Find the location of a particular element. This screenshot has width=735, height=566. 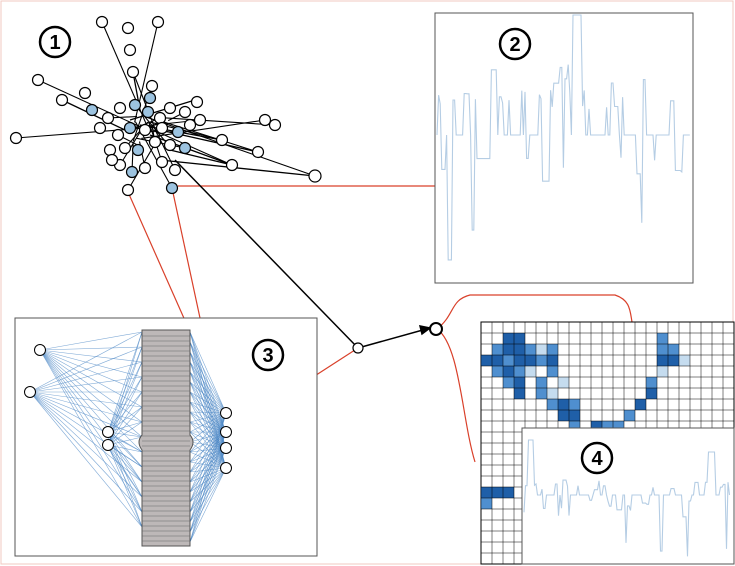

central-bar-stack is located at coordinates (166, 438).